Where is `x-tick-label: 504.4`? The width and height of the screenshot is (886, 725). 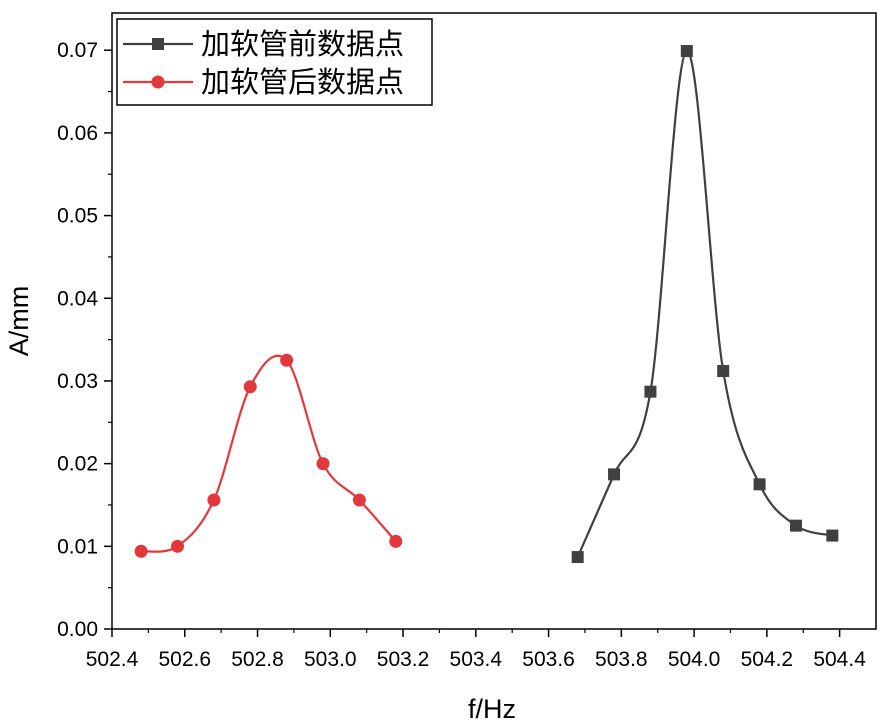
x-tick-label: 504.4 is located at coordinates (839, 659).